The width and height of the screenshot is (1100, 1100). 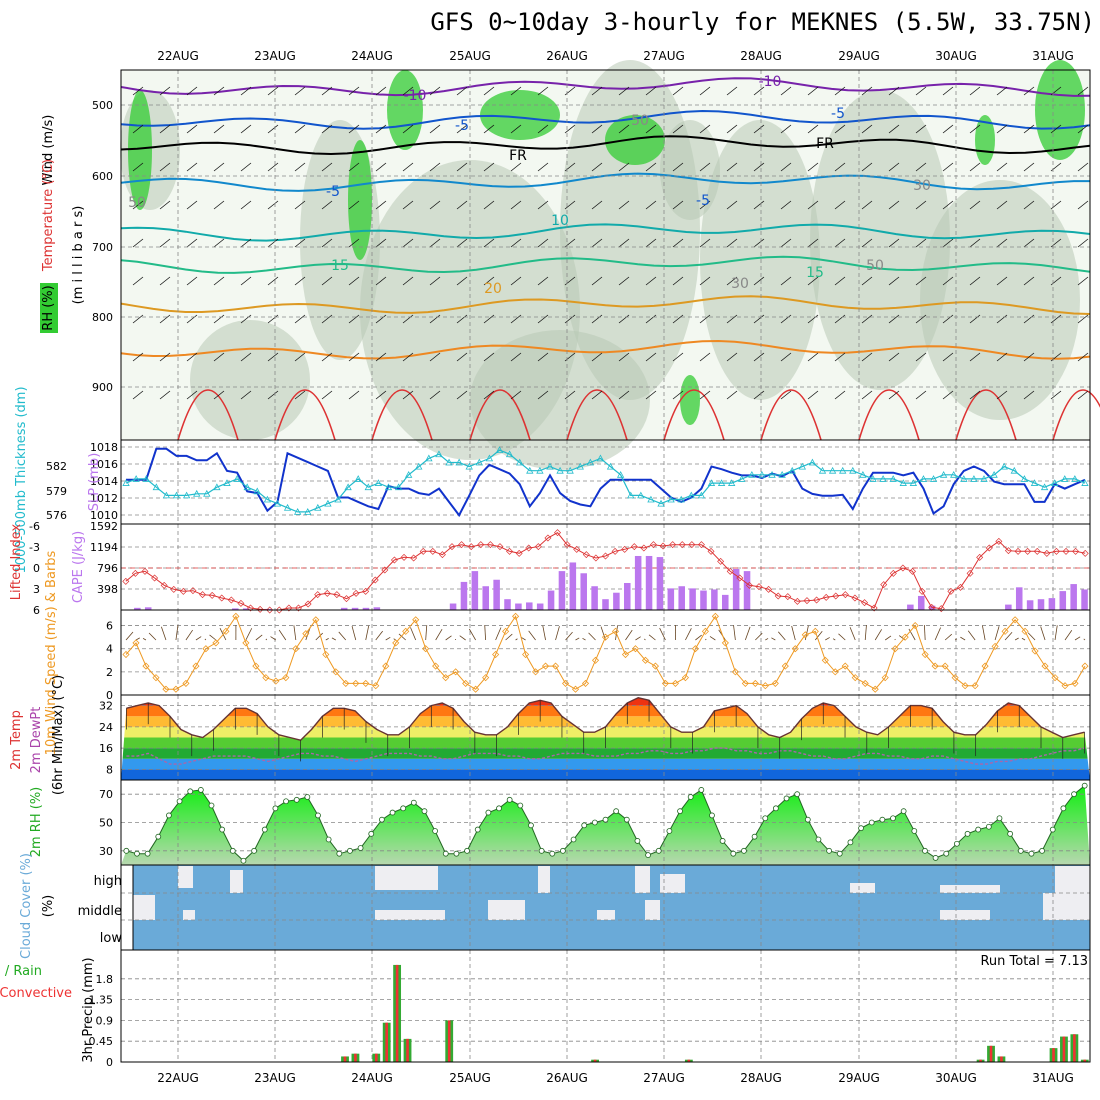 I want to click on cape-tick: 1194, so click(x=104, y=547).